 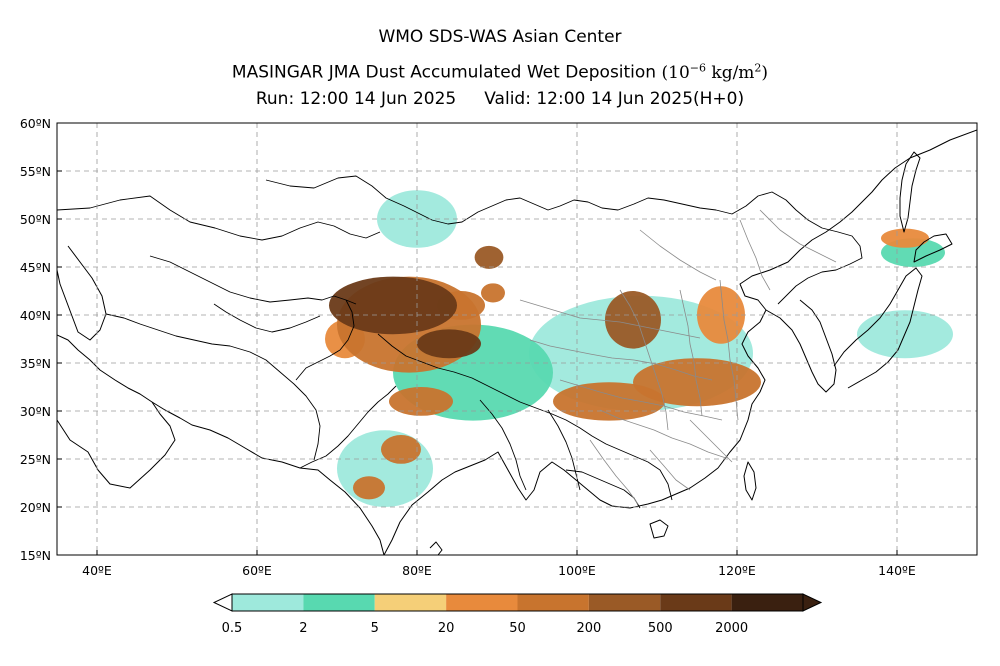 What do you see at coordinates (588, 628) in the screenshot?
I see `colorbar-level-label: 200` at bounding box center [588, 628].